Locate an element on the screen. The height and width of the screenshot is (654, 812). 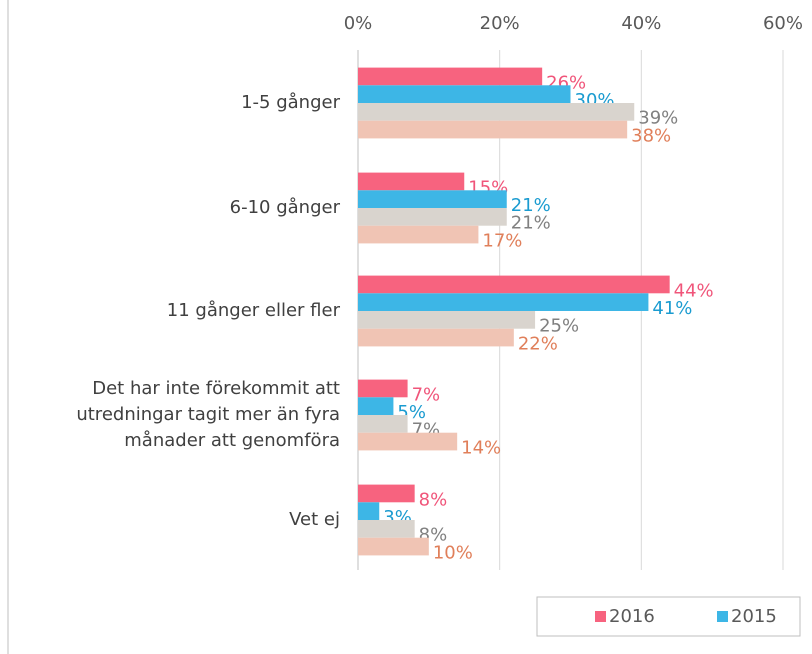
data-label: 10% is located at coordinates (453, 552).